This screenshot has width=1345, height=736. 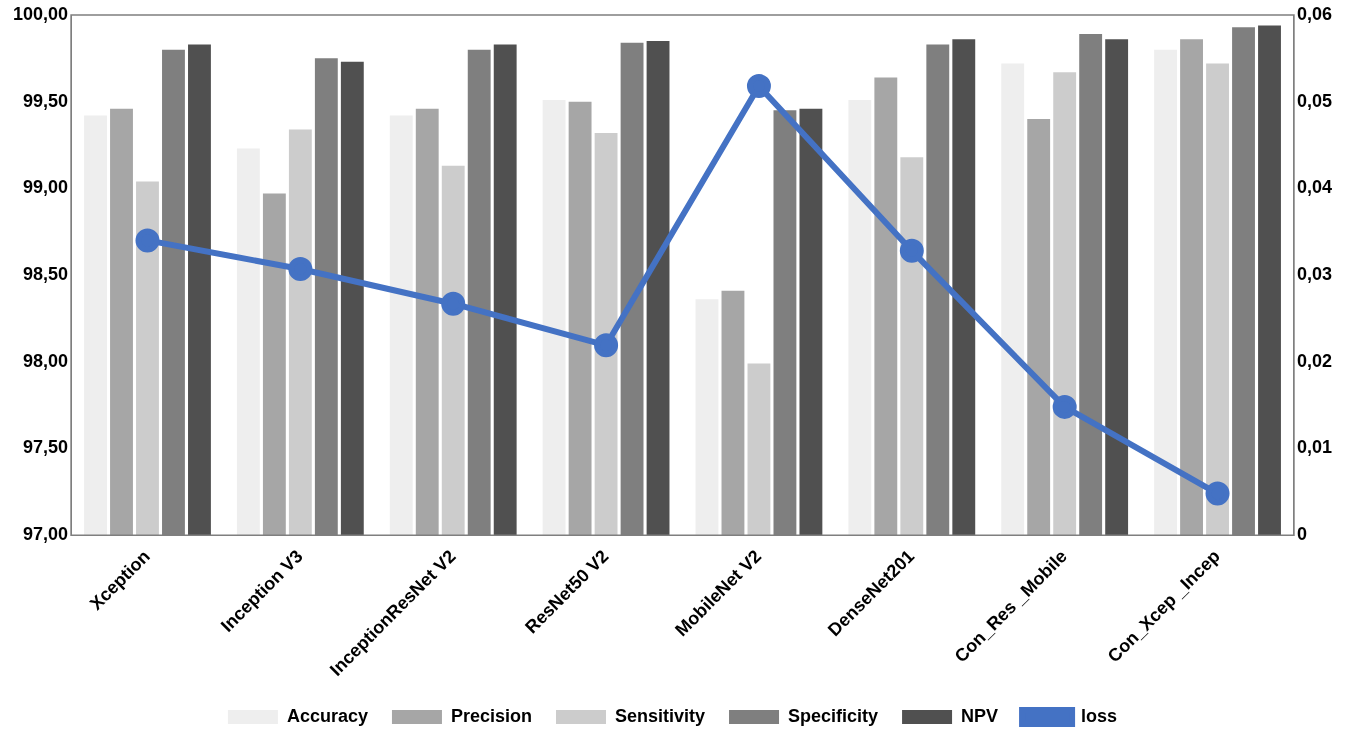 I want to click on y-tick-label: 99,00, so click(x=46, y=187).